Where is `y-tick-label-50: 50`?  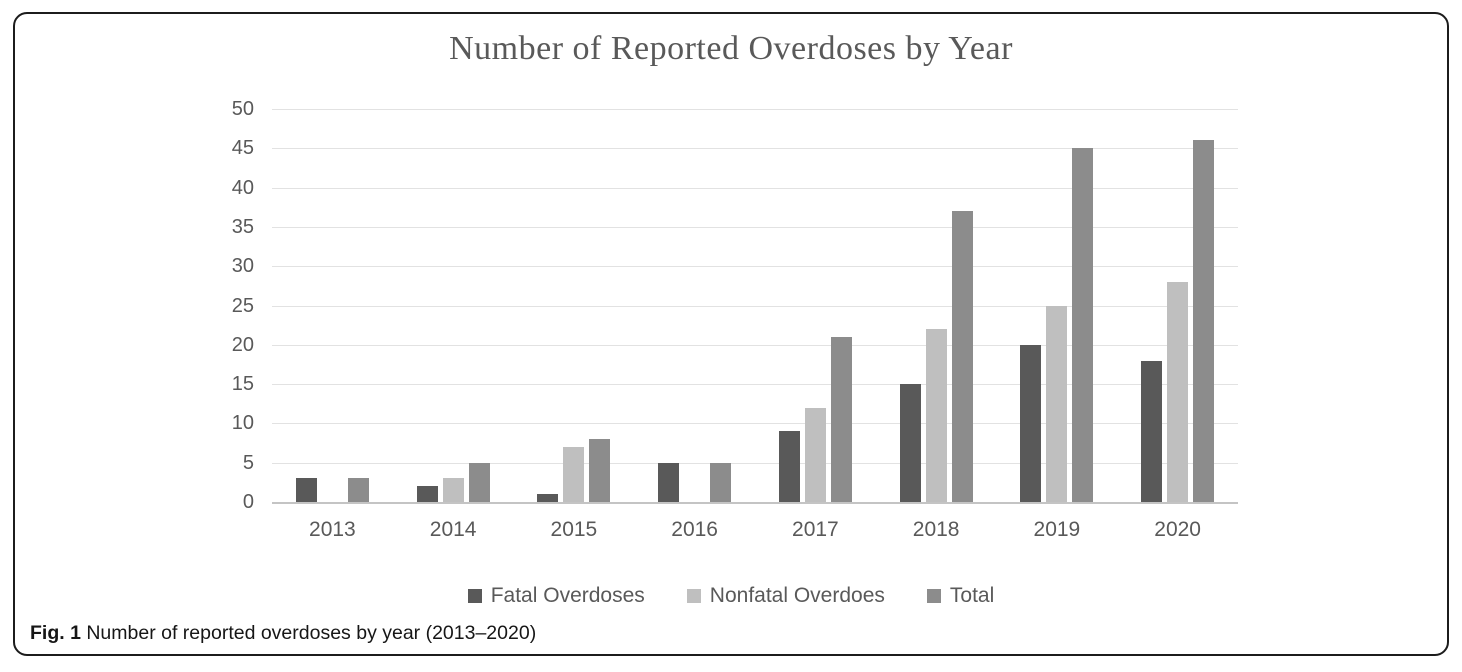 y-tick-label-50: 50 is located at coordinates (242, 109).